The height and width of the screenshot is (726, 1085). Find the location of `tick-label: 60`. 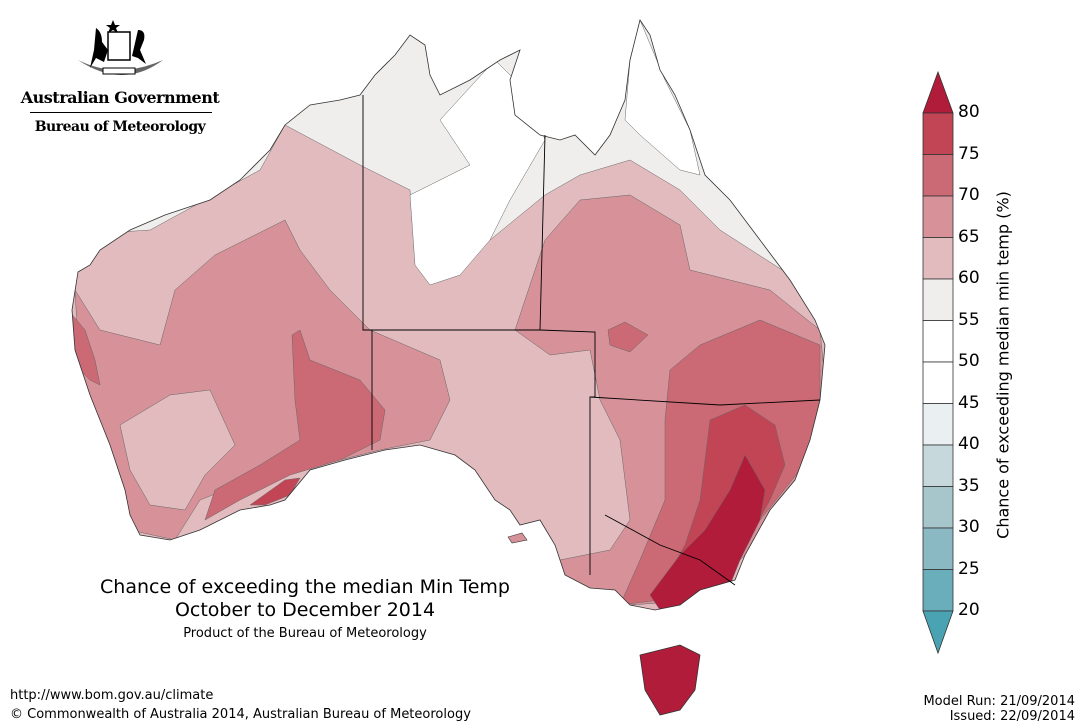

tick-label: 60 is located at coordinates (969, 278).